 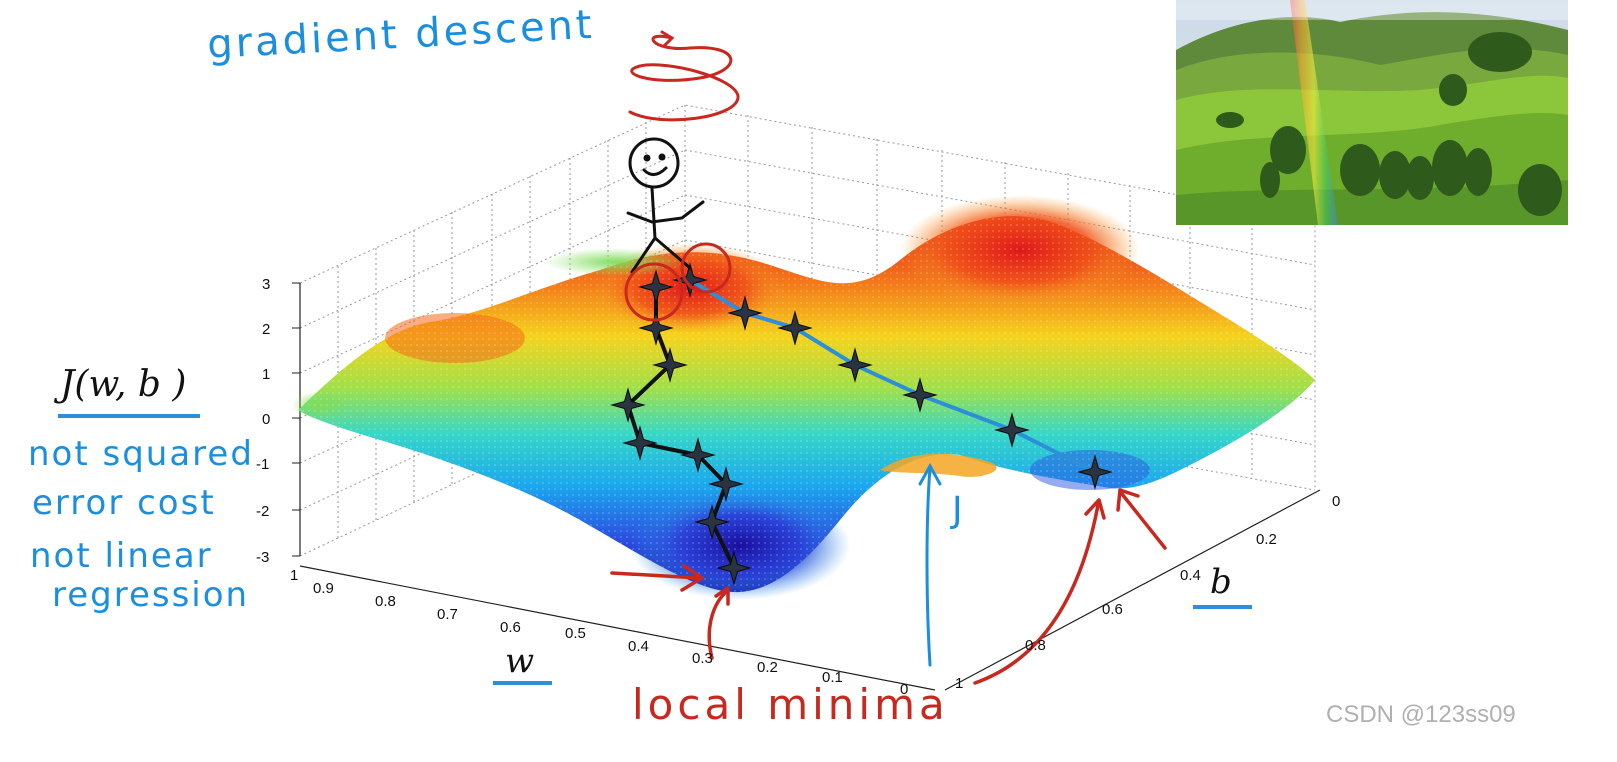 What do you see at coordinates (1372, 112) in the screenshot?
I see `landscape-rainbow-photo` at bounding box center [1372, 112].